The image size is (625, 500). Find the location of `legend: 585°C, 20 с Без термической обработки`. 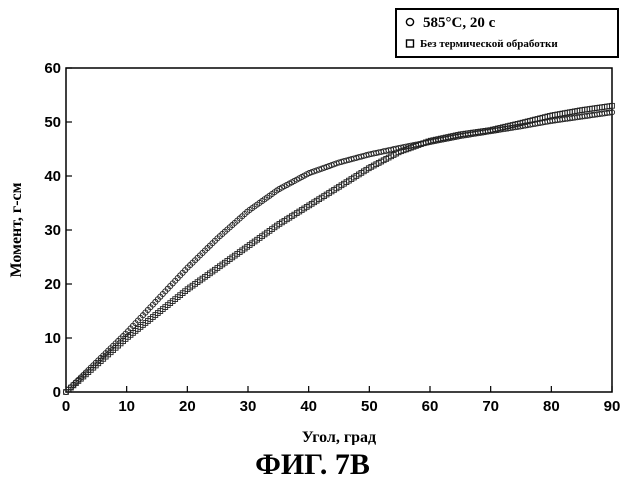

legend: 585°C, 20 с Без термической обработки is located at coordinates (507, 33).